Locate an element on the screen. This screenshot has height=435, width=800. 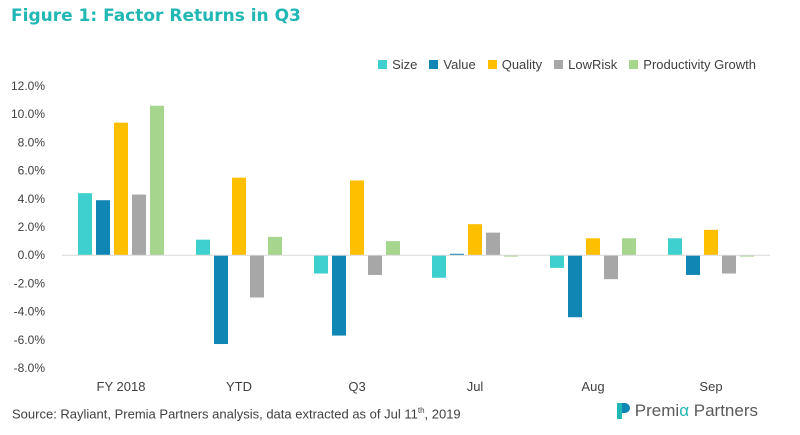
y-tick-label: 2.0% is located at coordinates (32, 227).